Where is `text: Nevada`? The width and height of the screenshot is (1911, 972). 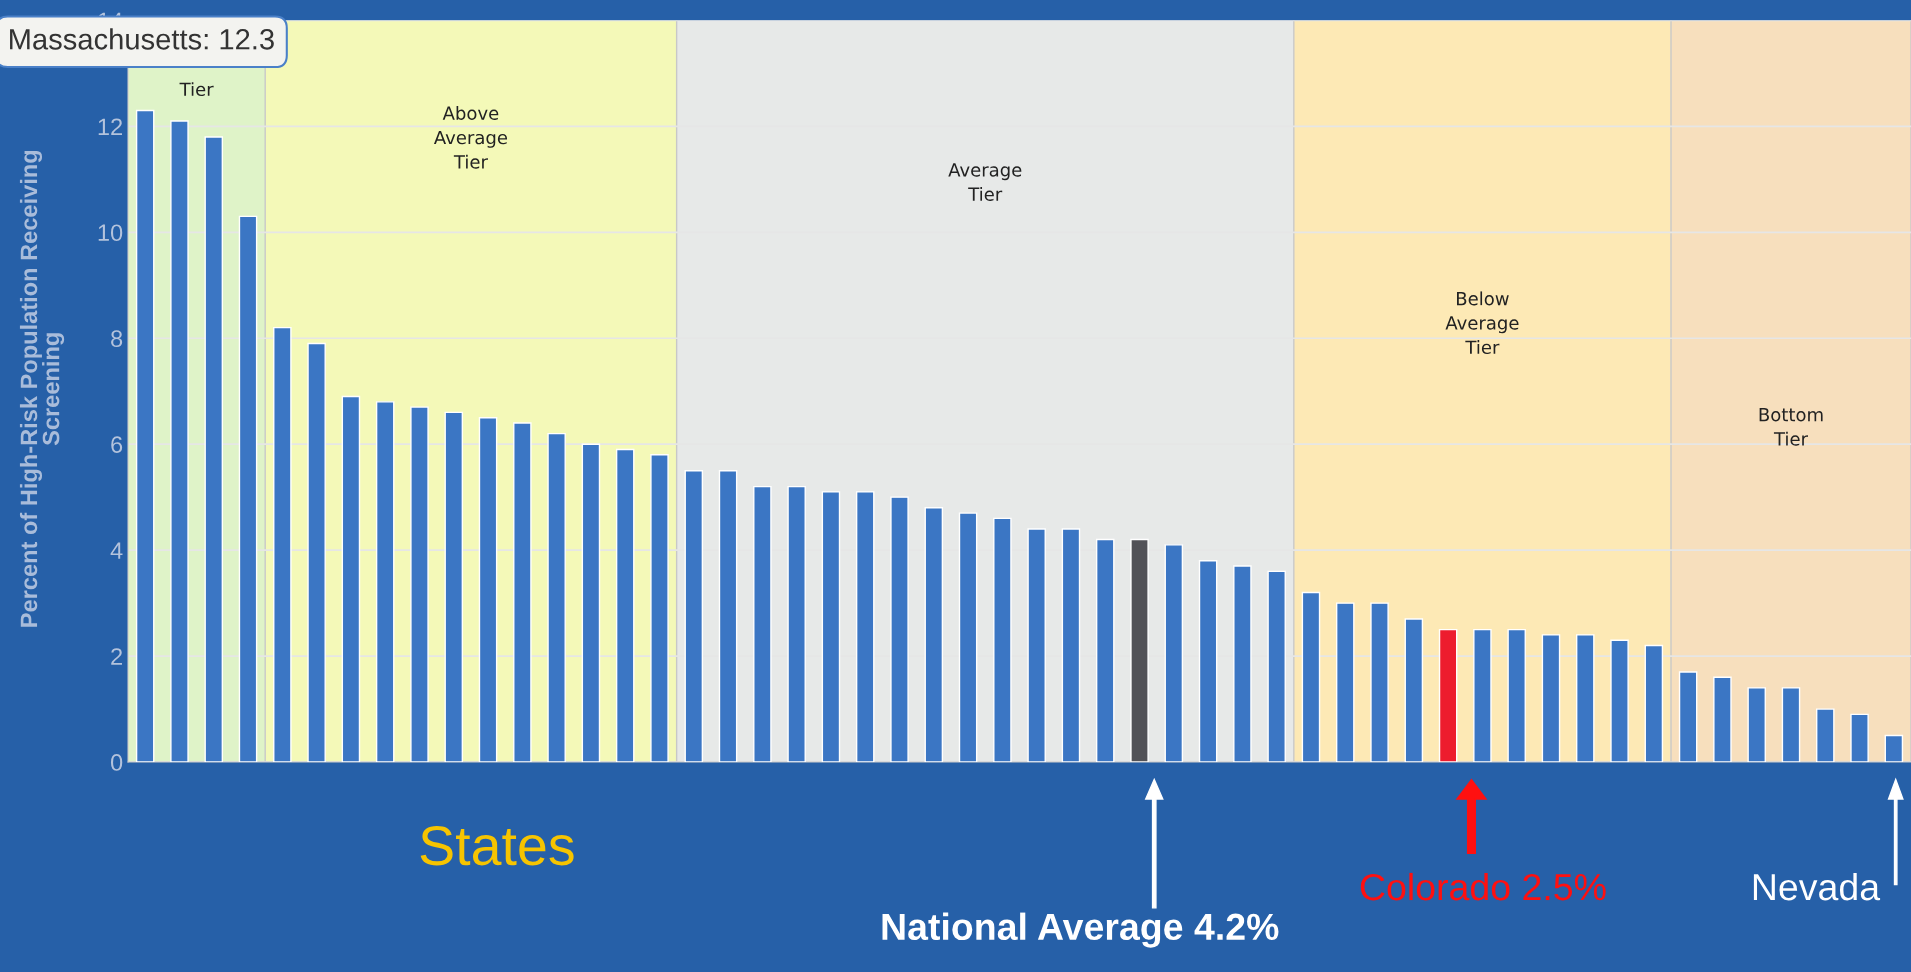 text: Nevada is located at coordinates (1817, 886).